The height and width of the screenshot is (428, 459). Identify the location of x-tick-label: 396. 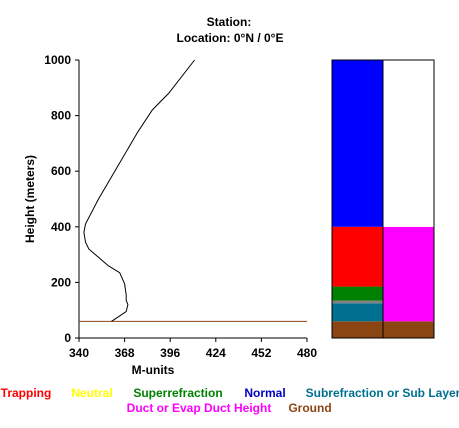
(170, 353).